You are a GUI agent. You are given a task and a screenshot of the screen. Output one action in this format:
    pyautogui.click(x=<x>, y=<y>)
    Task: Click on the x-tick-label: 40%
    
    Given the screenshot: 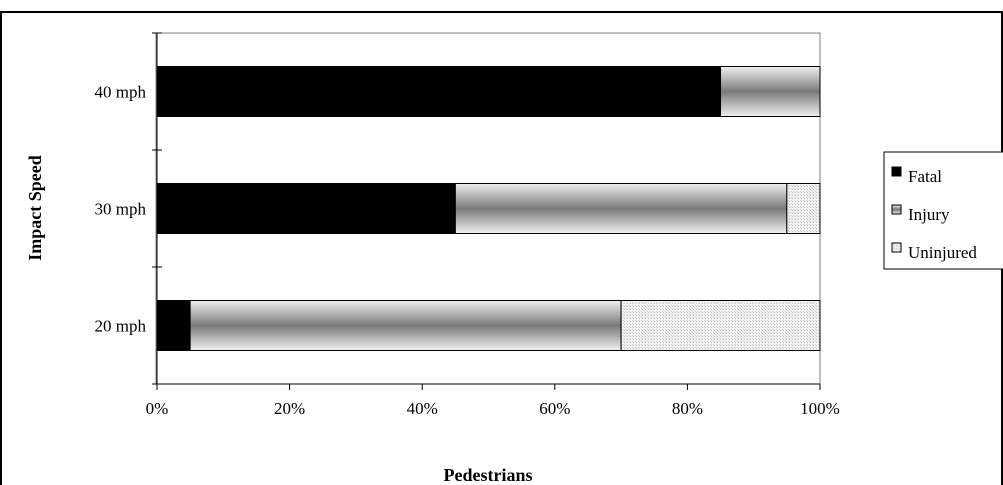 What is the action you would take?
    pyautogui.click(x=422, y=408)
    